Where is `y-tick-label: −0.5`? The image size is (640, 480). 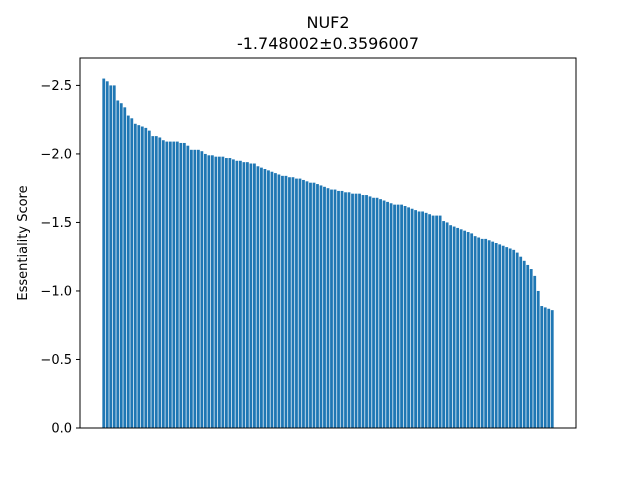 y-tick-label: −0.5 is located at coordinates (56, 360).